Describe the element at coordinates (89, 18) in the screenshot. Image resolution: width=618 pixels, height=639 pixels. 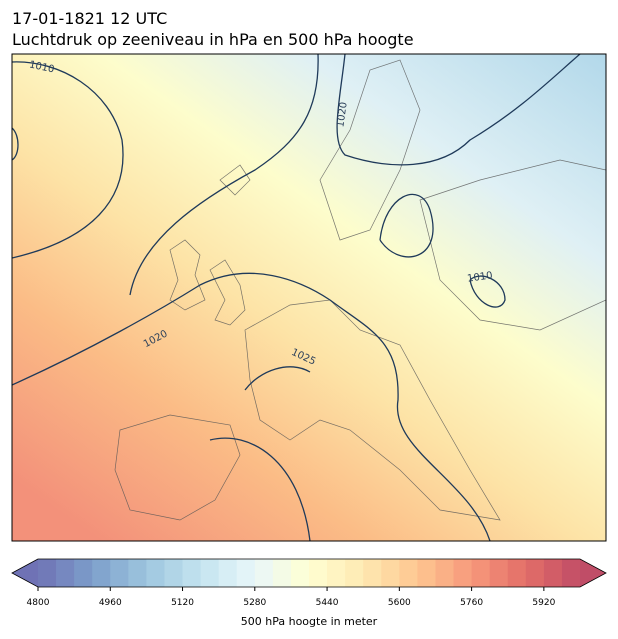
I see `title-line: 17-01-1821 12 UTC` at that location.